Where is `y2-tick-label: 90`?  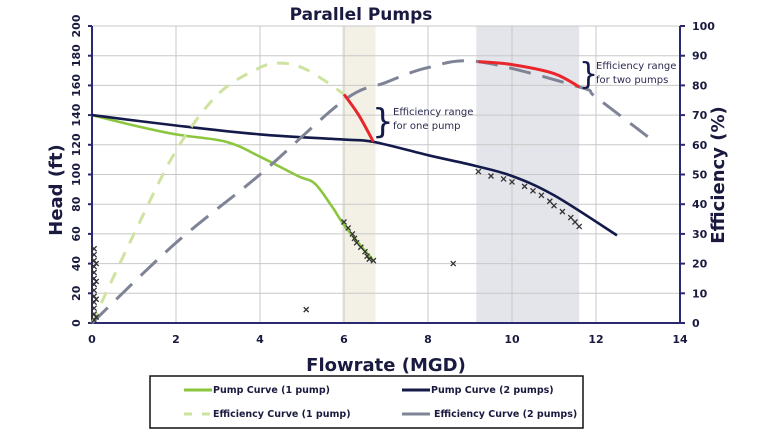
y2-tick-label: 90 is located at coordinates (700, 56).